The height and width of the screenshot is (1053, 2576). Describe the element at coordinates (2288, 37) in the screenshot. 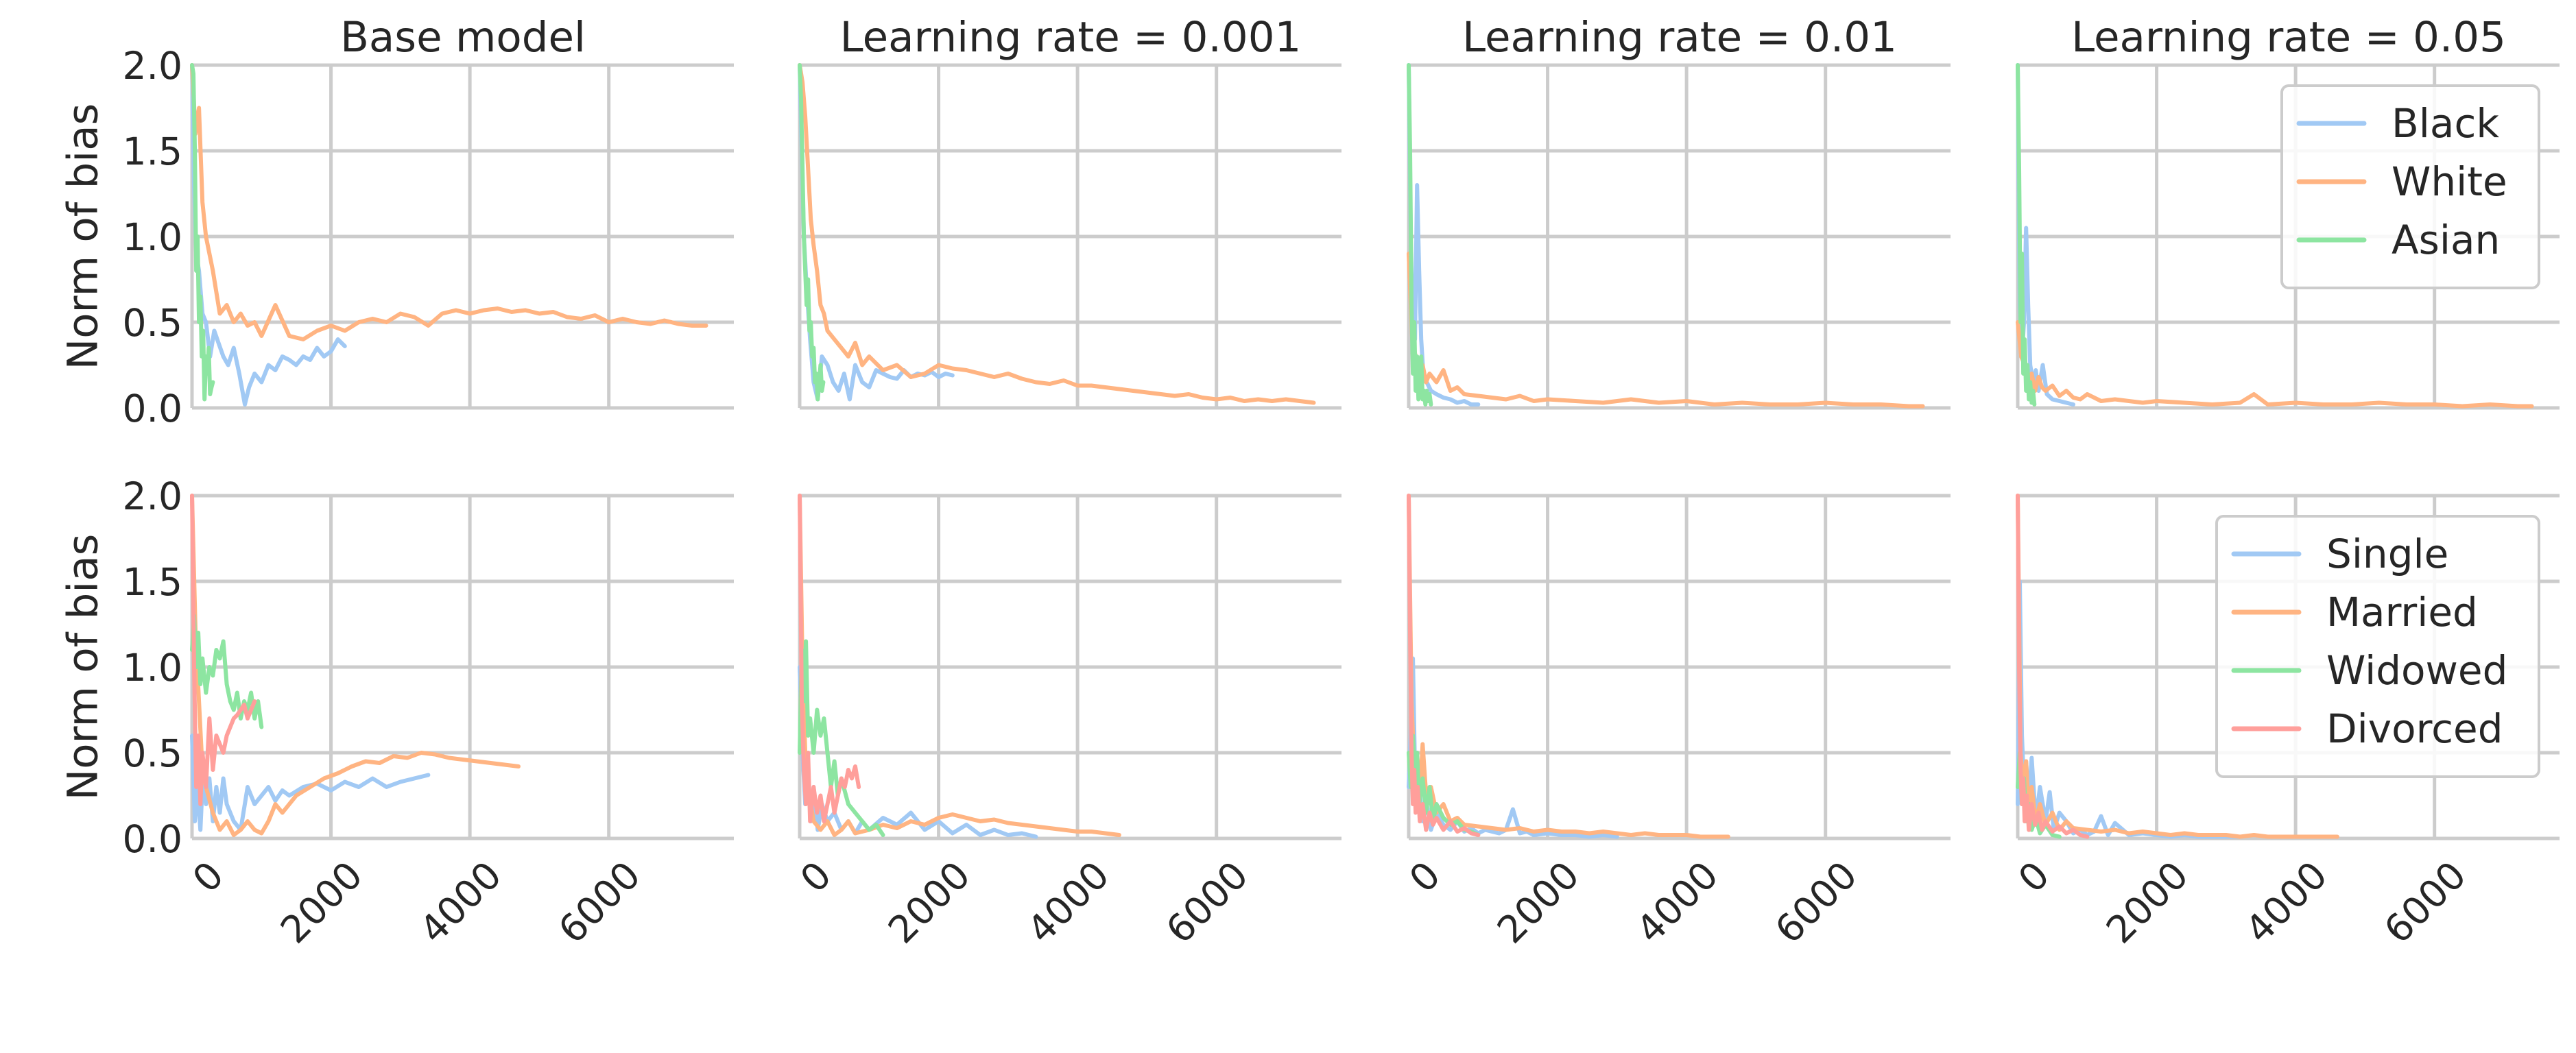

I see `panel-title: Learning rate = 0.05` at that location.